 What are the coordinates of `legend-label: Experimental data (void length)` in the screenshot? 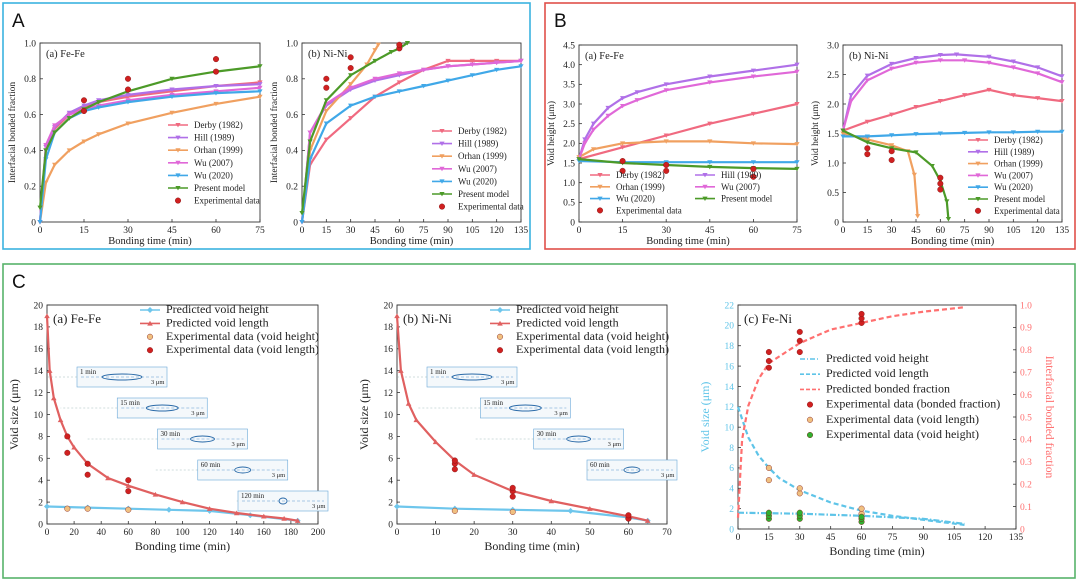 It's located at (592, 349).